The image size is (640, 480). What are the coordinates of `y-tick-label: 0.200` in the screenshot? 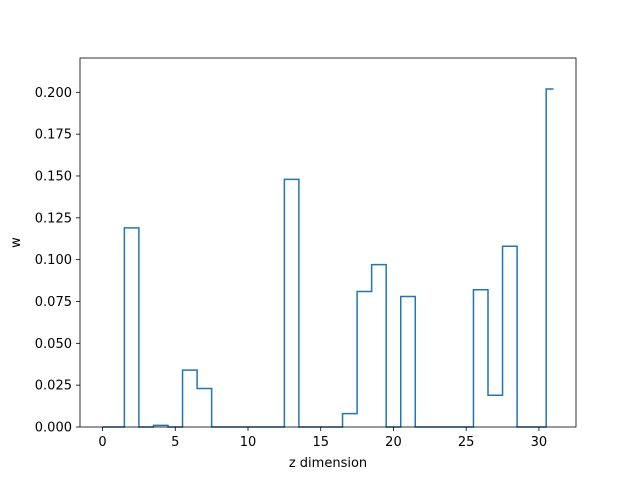 It's located at (53, 93).